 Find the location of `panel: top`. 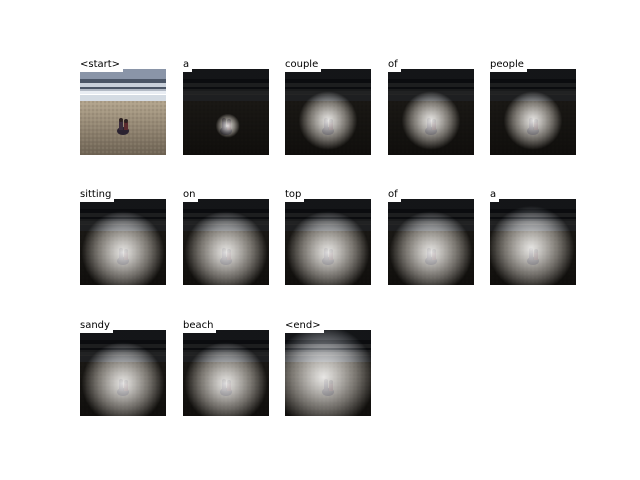

panel: top is located at coordinates (328, 237).